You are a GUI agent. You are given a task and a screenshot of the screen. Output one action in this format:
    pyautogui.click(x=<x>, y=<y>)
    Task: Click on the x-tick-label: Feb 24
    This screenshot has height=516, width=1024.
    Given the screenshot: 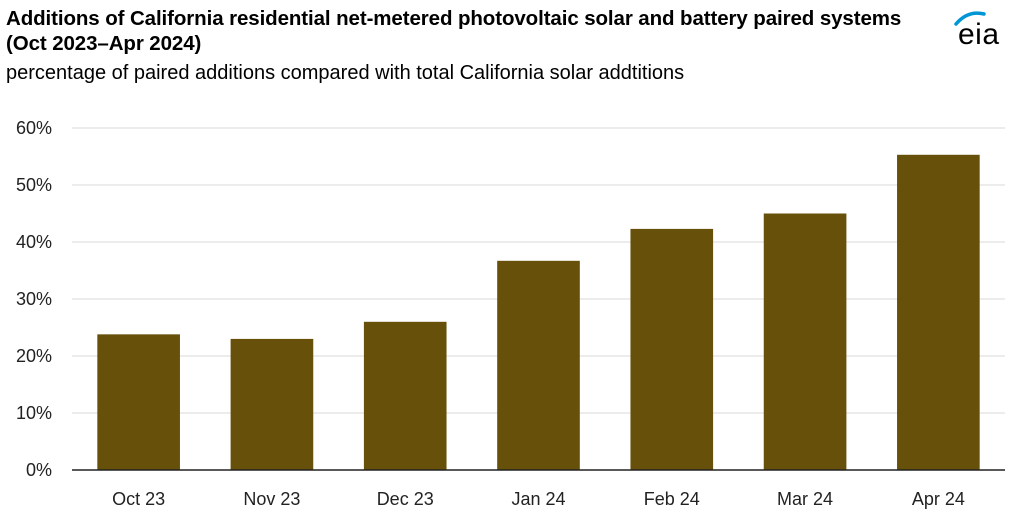 What is the action you would take?
    pyautogui.click(x=672, y=499)
    